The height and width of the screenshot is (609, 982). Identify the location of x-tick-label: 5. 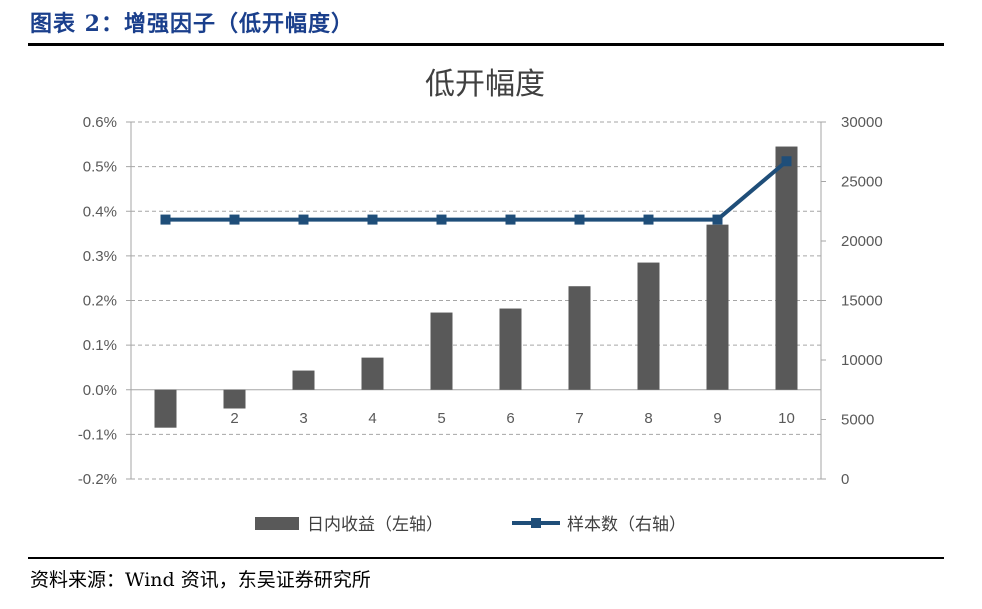
(441, 418).